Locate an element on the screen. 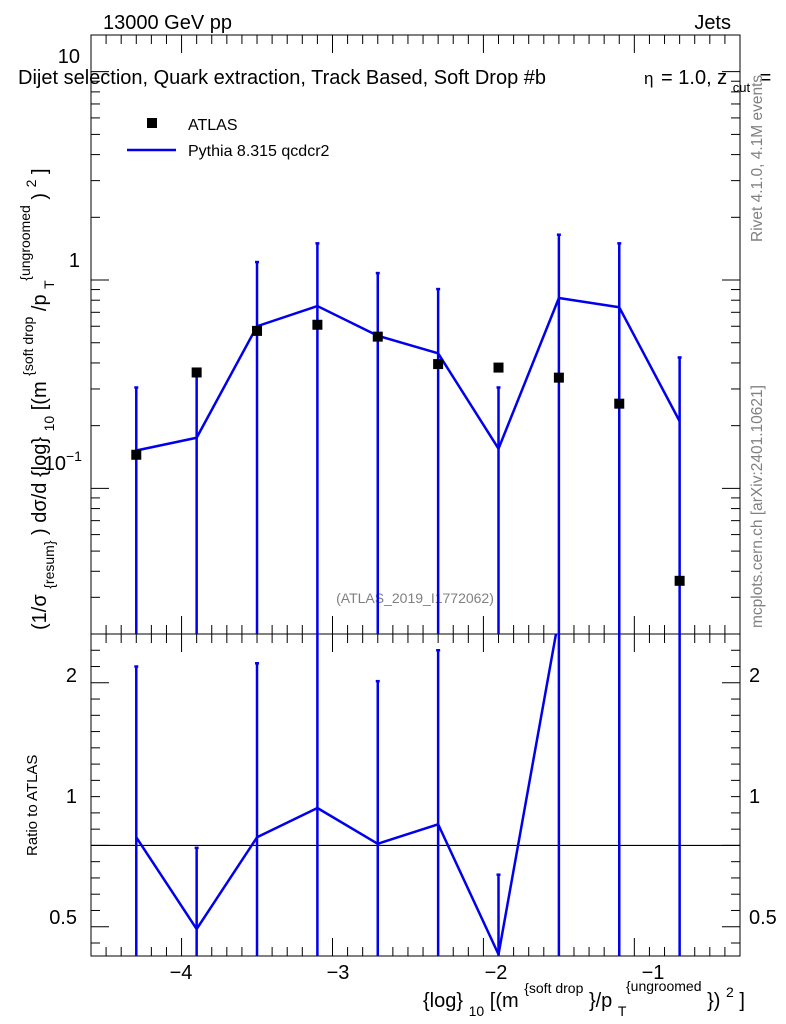 The height and width of the screenshot is (1024, 786). energy-label: 13000 GeV pp is located at coordinates (167, 23).